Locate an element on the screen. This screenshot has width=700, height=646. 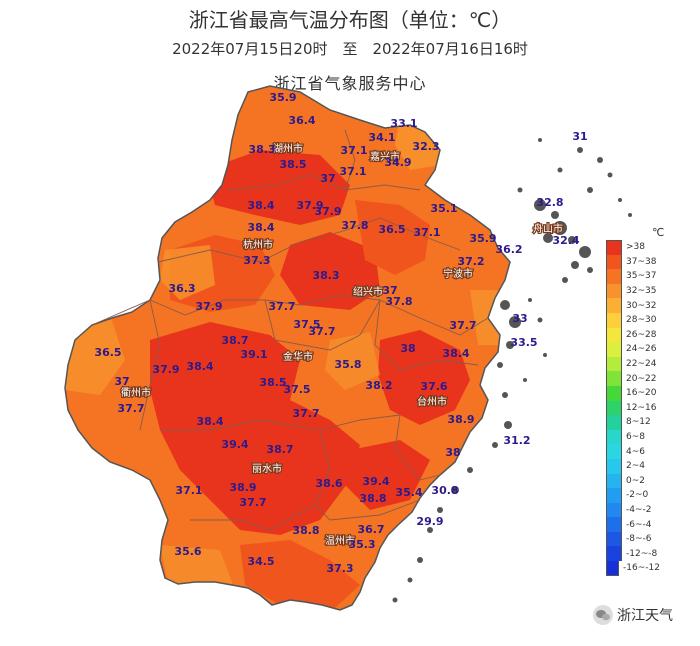
legend-label: -6~-4 is located at coordinates (639, 524).